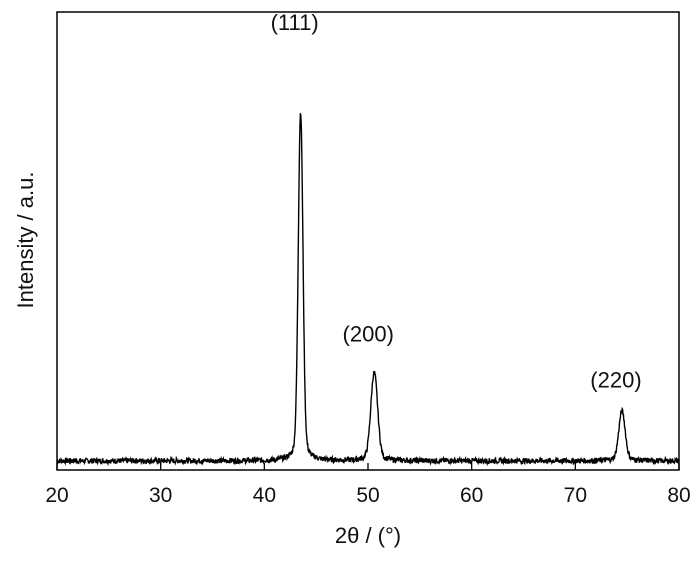 The image size is (700, 563). I want to click on x-tick-label: 50, so click(367, 495).